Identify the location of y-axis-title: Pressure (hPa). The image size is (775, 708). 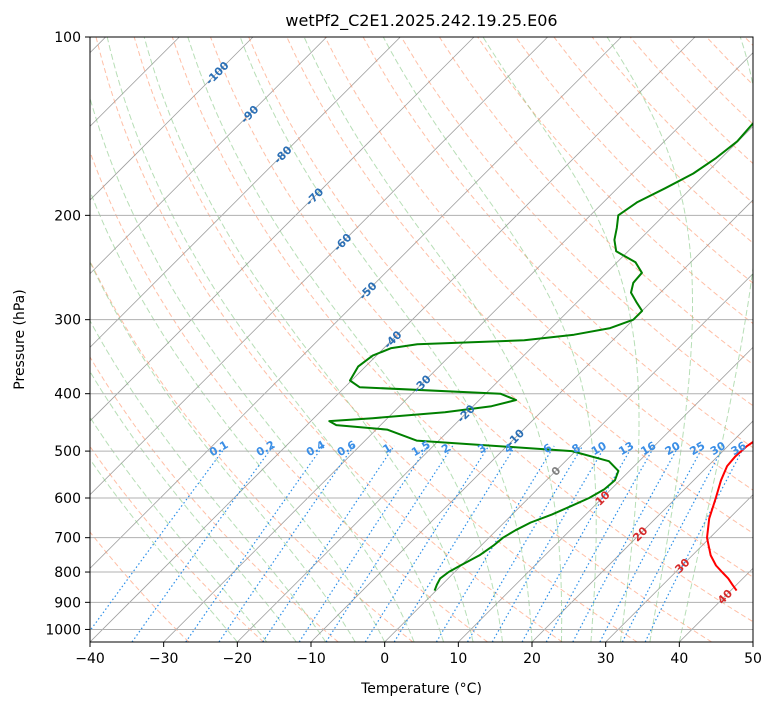
(20, 339).